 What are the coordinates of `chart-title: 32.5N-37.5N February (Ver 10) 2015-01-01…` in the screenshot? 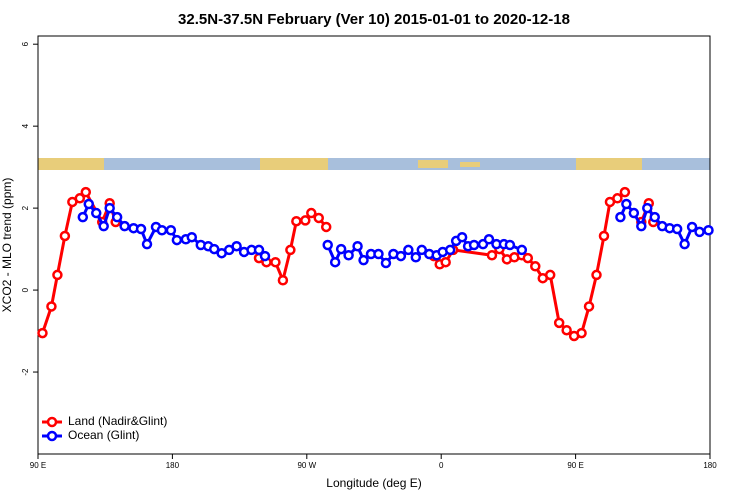 It's located at (374, 19).